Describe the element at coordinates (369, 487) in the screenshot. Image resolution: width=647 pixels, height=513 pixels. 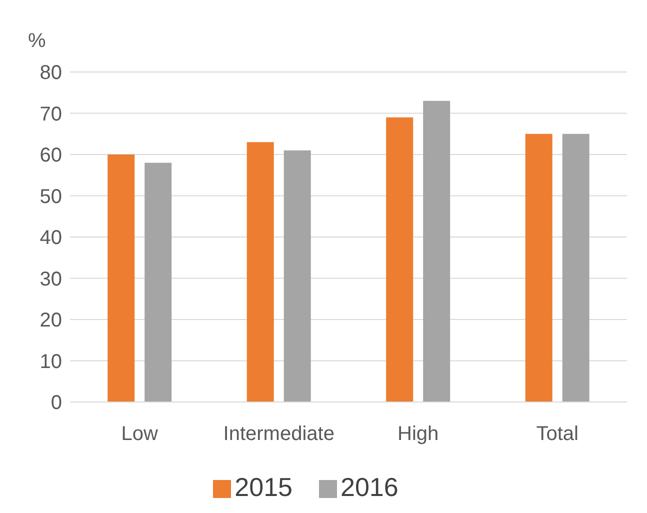
I see `legend-label: 2016` at that location.